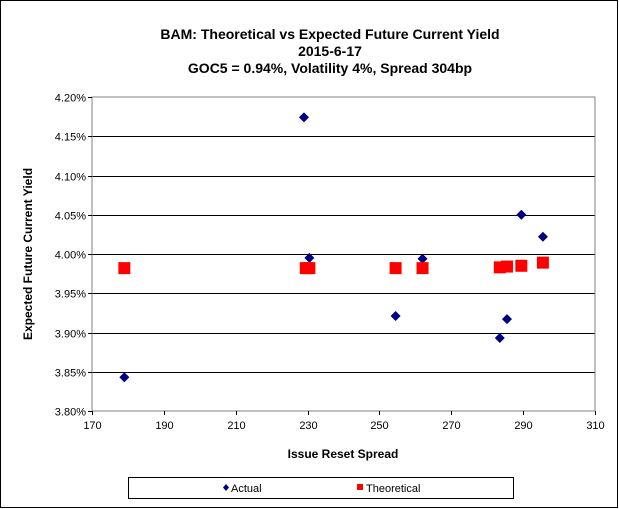 This screenshot has width=619, height=509. I want to click on x-axis-label: Issue Reset Spread, so click(343, 454).